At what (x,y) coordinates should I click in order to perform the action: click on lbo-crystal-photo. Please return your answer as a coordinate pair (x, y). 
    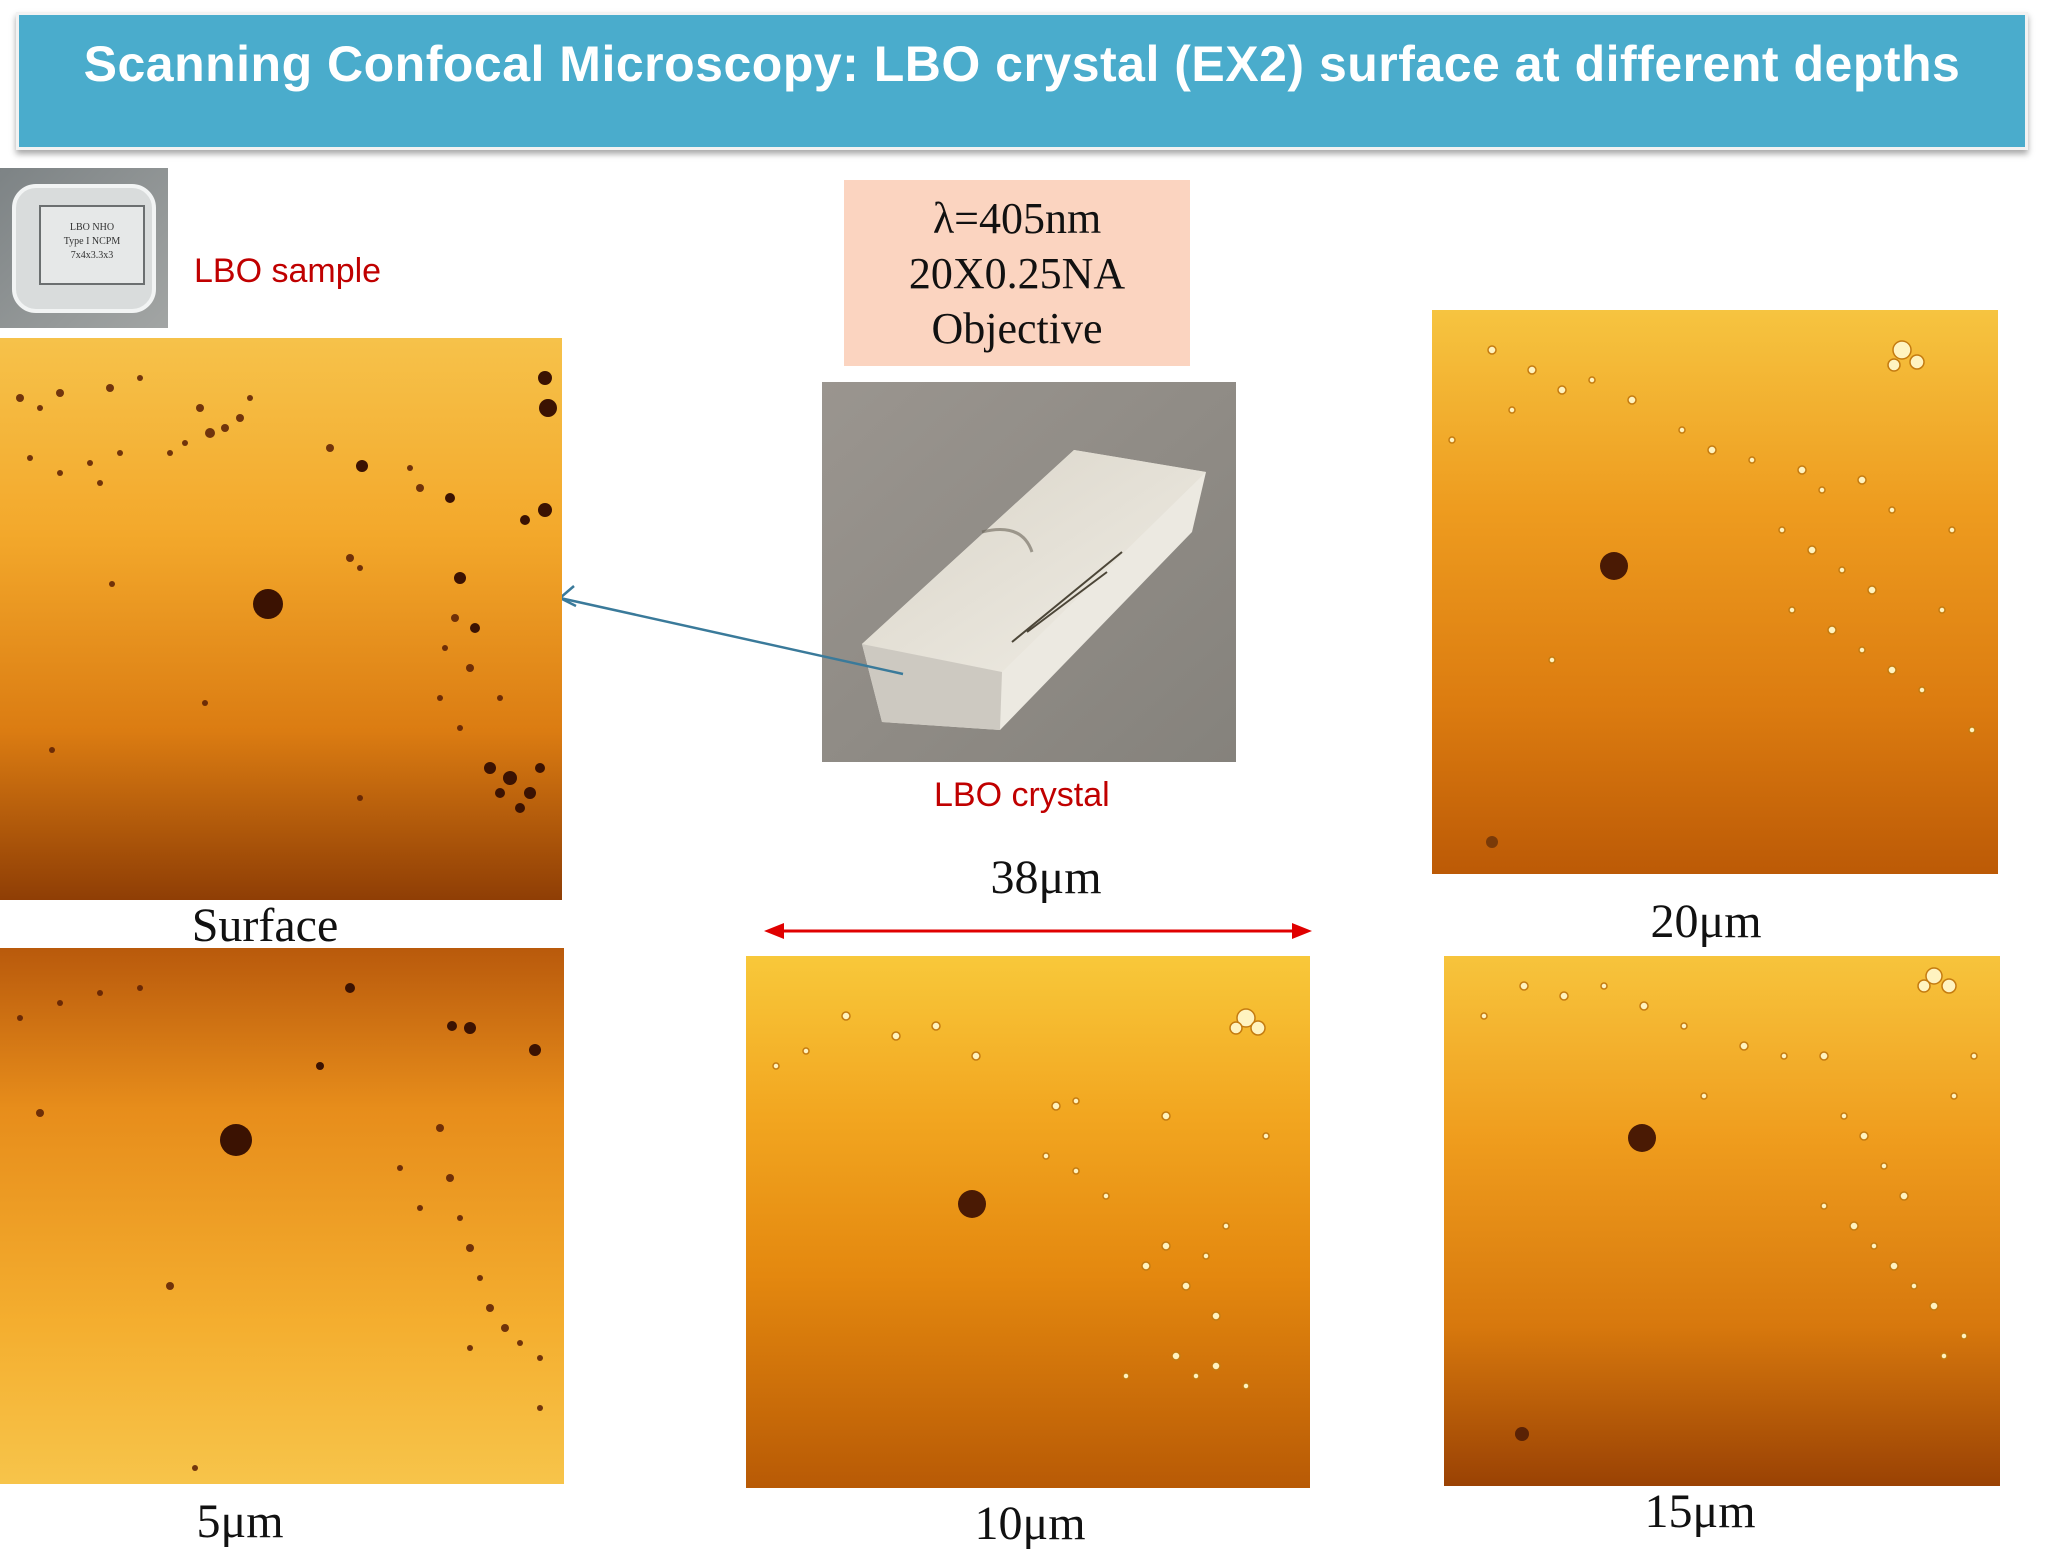
    Looking at the image, I should click on (1029, 572).